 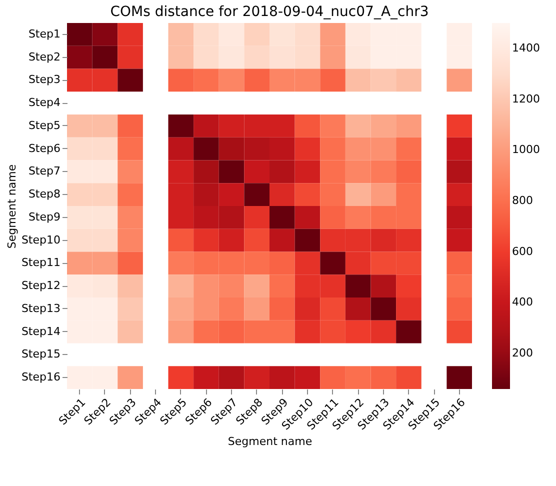 What do you see at coordinates (40, 308) in the screenshot?
I see `y-tick-label: Step13` at bounding box center [40, 308].